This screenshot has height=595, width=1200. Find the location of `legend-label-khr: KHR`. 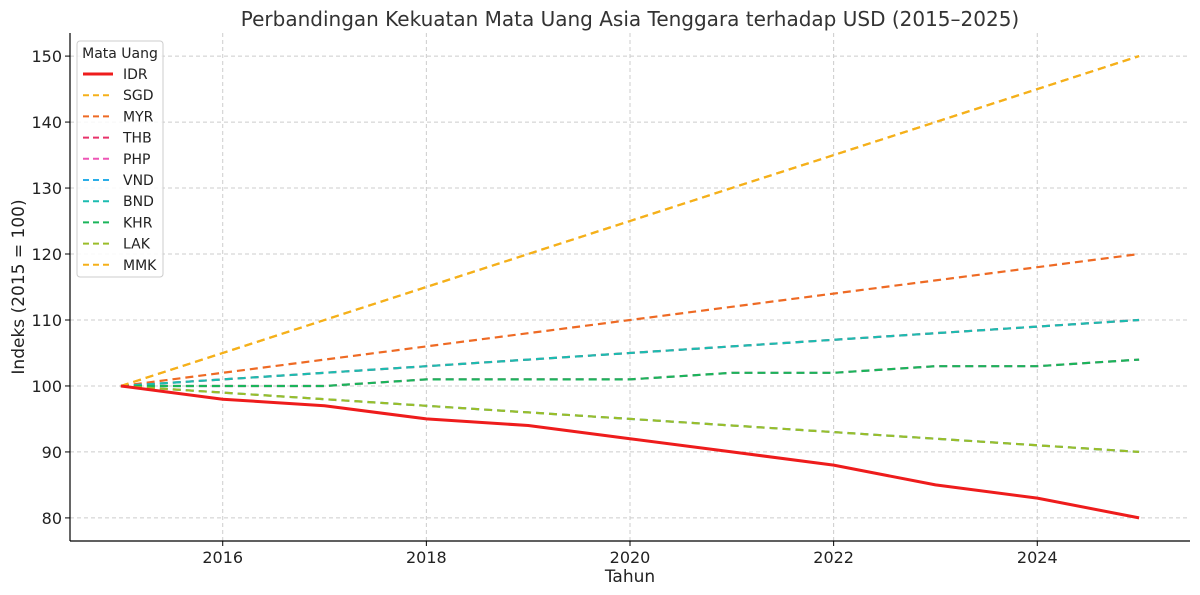

legend-label-khr: KHR is located at coordinates (138, 223).